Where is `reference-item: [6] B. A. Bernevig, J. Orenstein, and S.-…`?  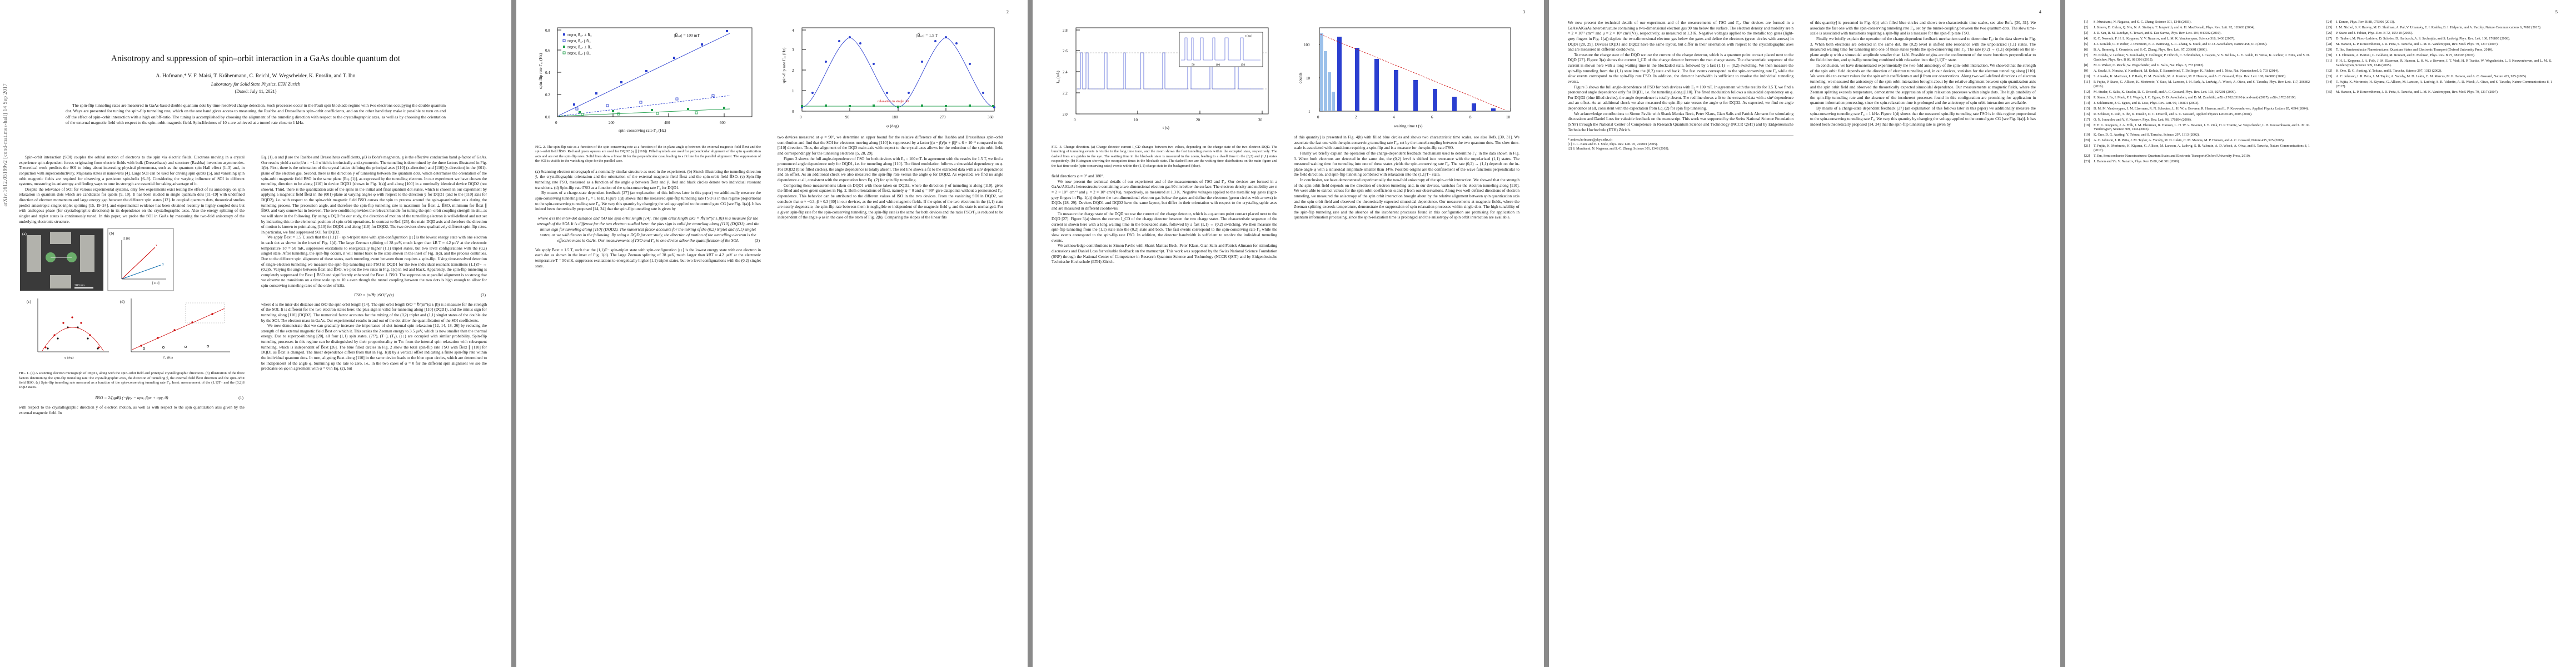 reference-item: [6] B. A. Bernevig, J. Orenstein, and S.-… is located at coordinates (2197, 50).